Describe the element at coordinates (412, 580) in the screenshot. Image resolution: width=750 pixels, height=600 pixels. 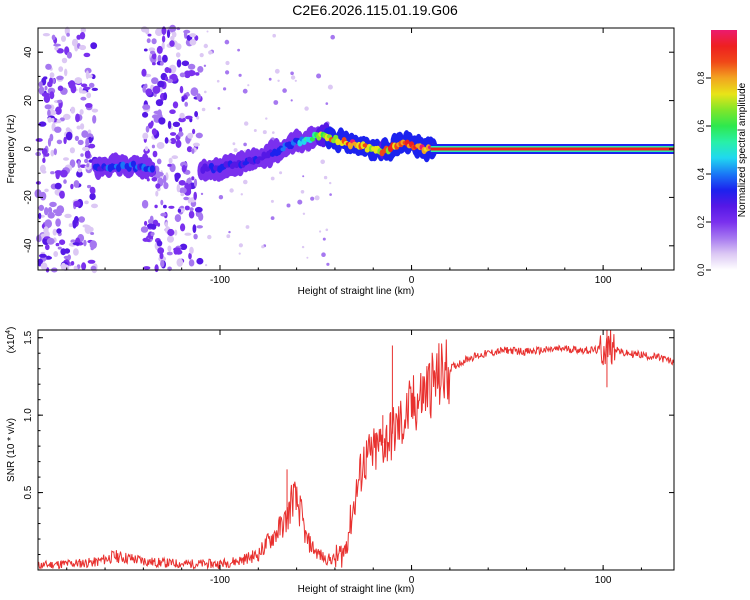
I see `x-tick-label: 0` at that location.